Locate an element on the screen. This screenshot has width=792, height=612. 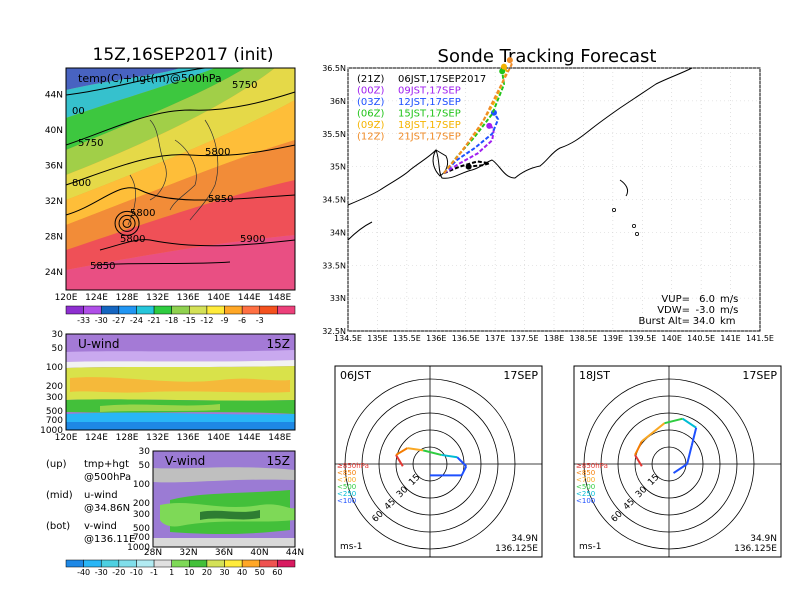
note-tag: (mid) is located at coordinates (59, 495).